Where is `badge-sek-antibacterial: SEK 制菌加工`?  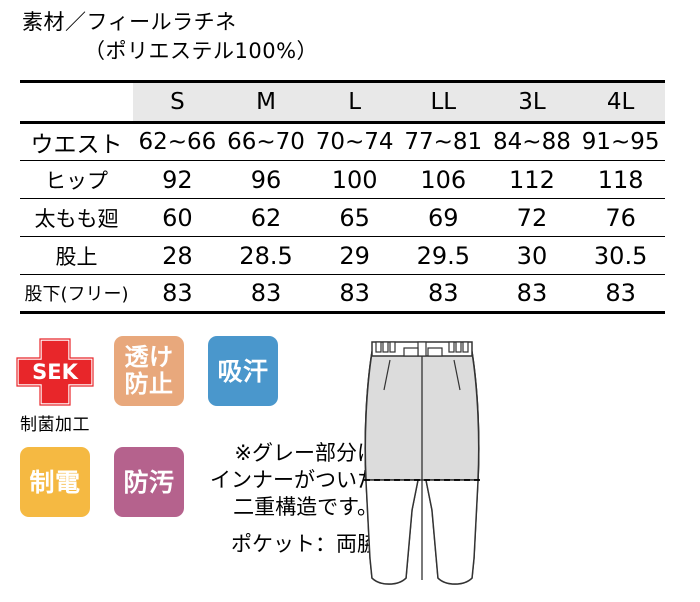
badge-sek-antibacterial: SEK 制菌加工 is located at coordinates (55, 385).